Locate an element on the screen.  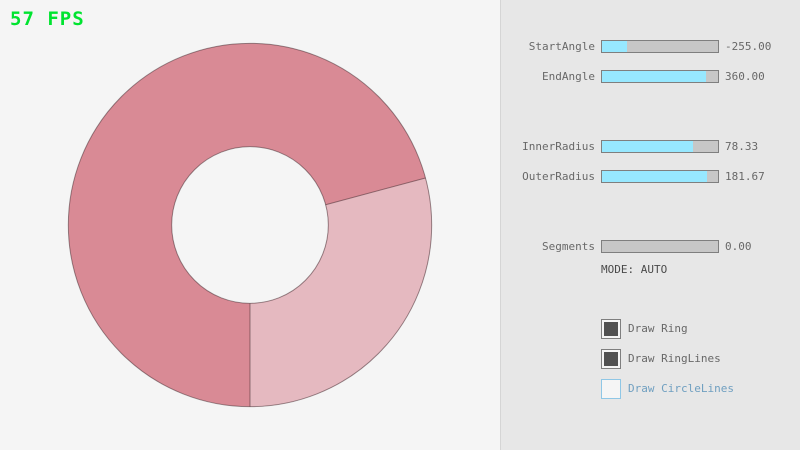
checkbox-box-draw-ringlines is located at coordinates (611, 359).